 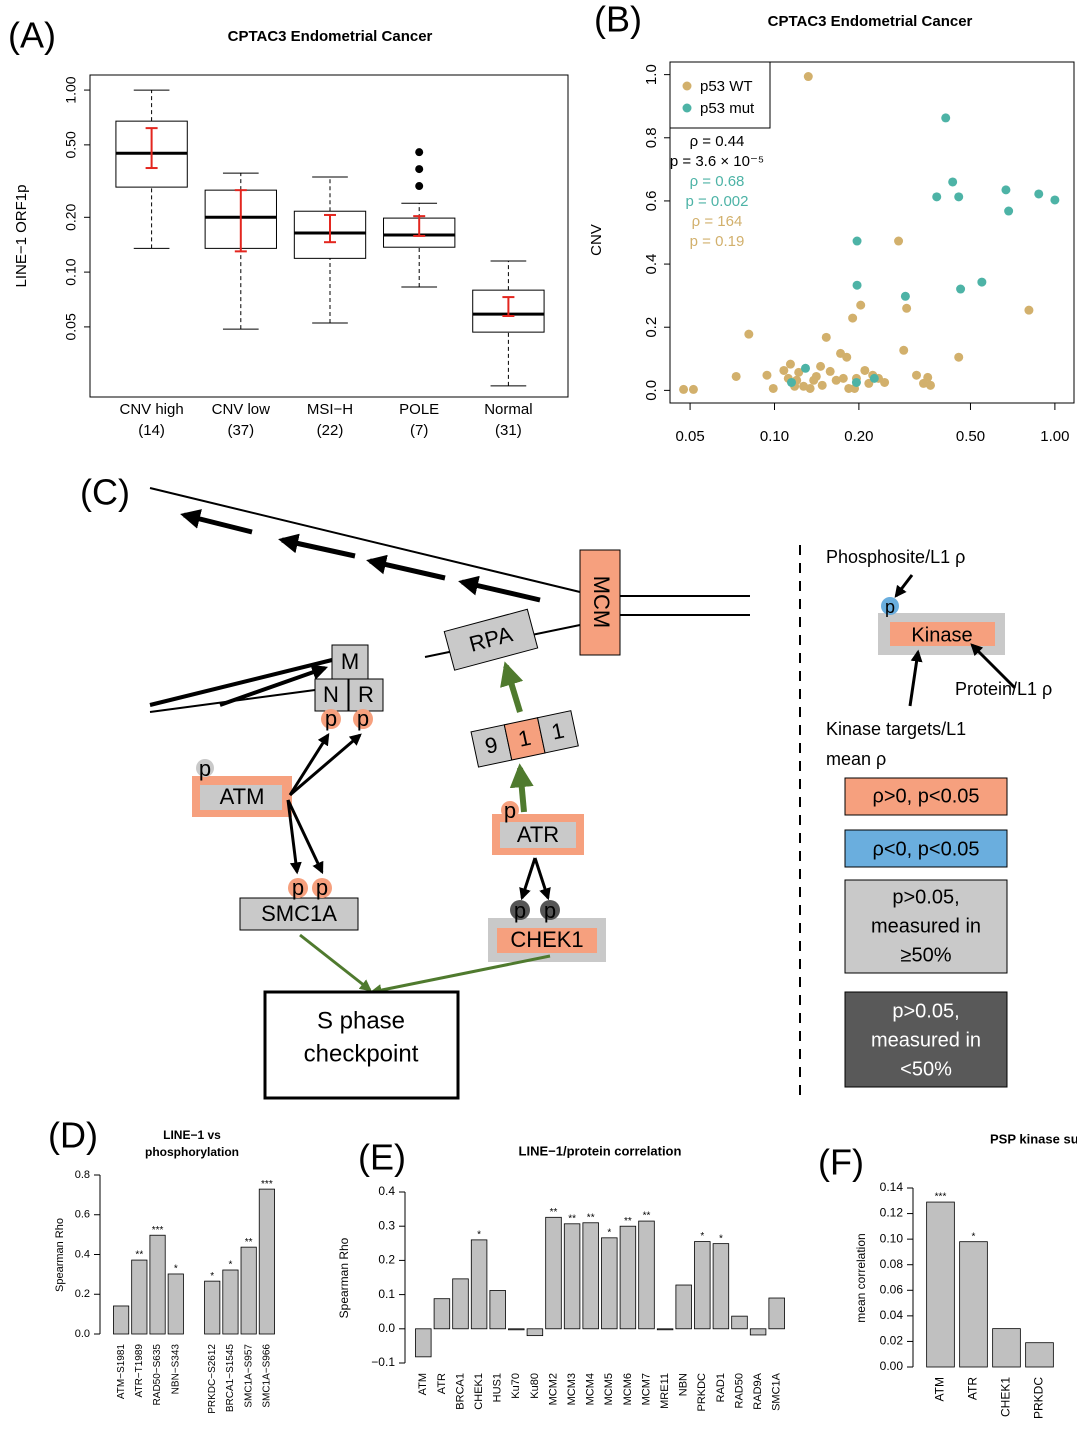 What do you see at coordinates (940, 1389) in the screenshot?
I see `x-tick-label: ATM` at bounding box center [940, 1389].